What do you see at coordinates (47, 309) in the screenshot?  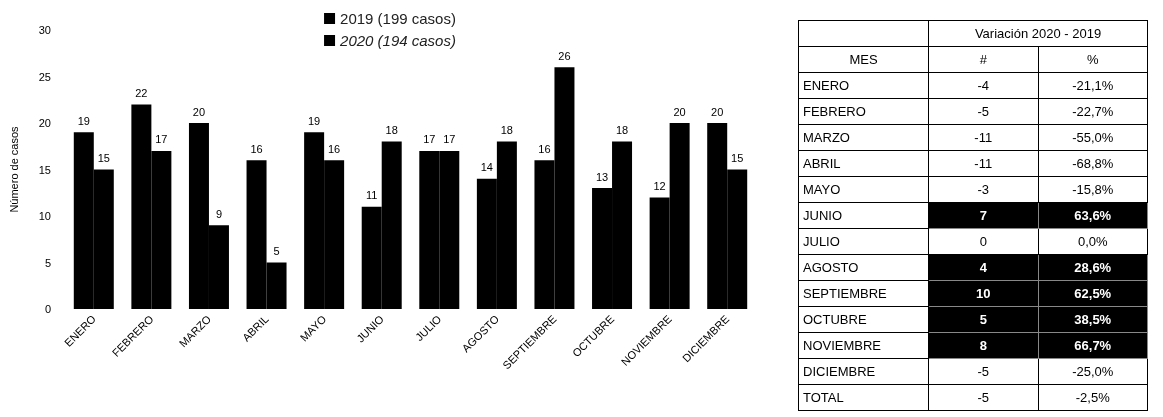 I see `y-tick-label: 0` at bounding box center [47, 309].